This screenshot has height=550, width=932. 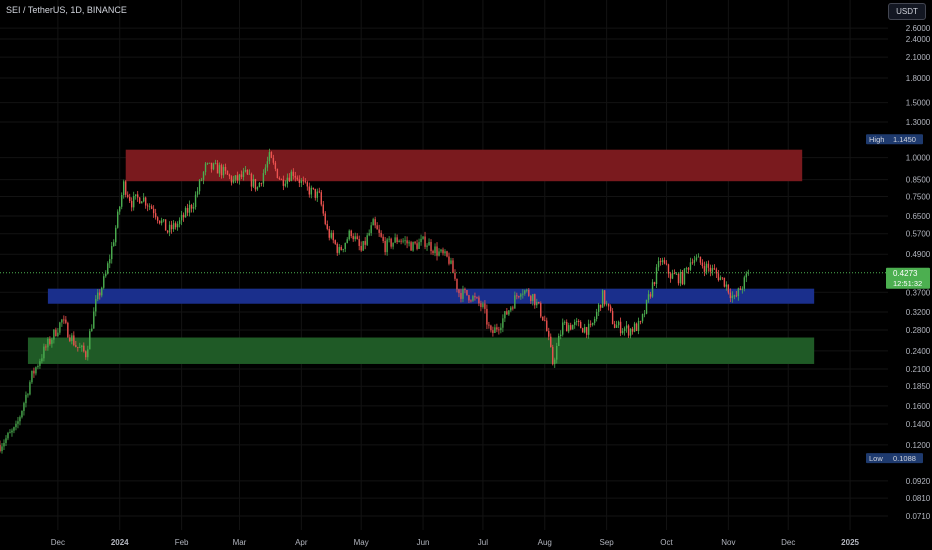 I want to click on high-marker: High 1.1450, so click(x=894, y=139).